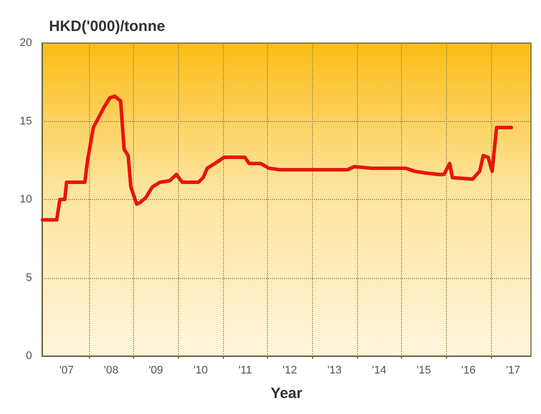 Image resolution: width=541 pixels, height=414 pixels. What do you see at coordinates (29, 356) in the screenshot?
I see `y-tick-label: 0` at bounding box center [29, 356].